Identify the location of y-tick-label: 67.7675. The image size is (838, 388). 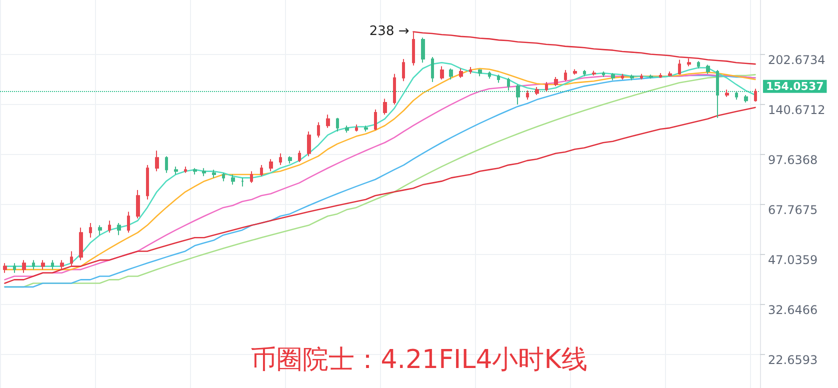
(793, 209).